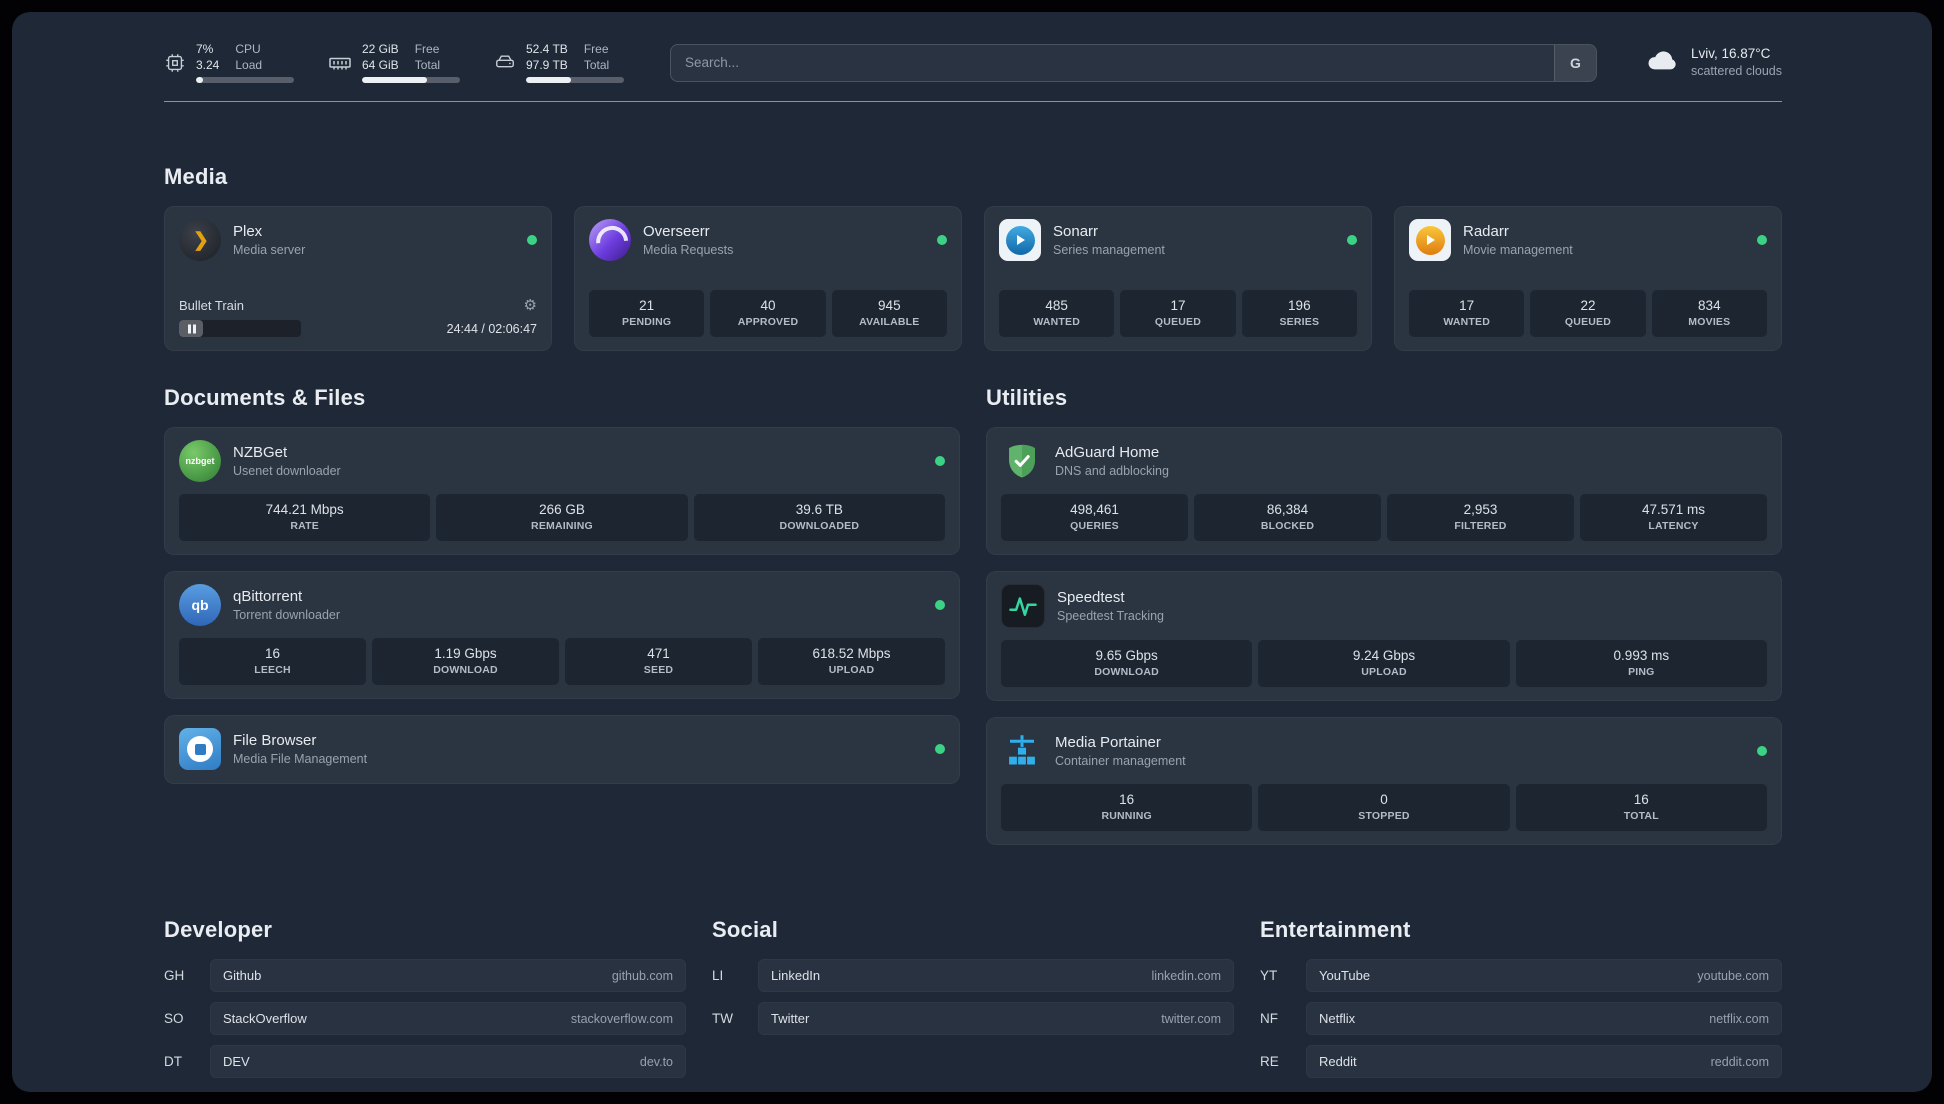 The image size is (1944, 1104). What do you see at coordinates (1480, 518) in the screenshot?
I see `stat-tile: 2,953 FILTERED` at bounding box center [1480, 518].